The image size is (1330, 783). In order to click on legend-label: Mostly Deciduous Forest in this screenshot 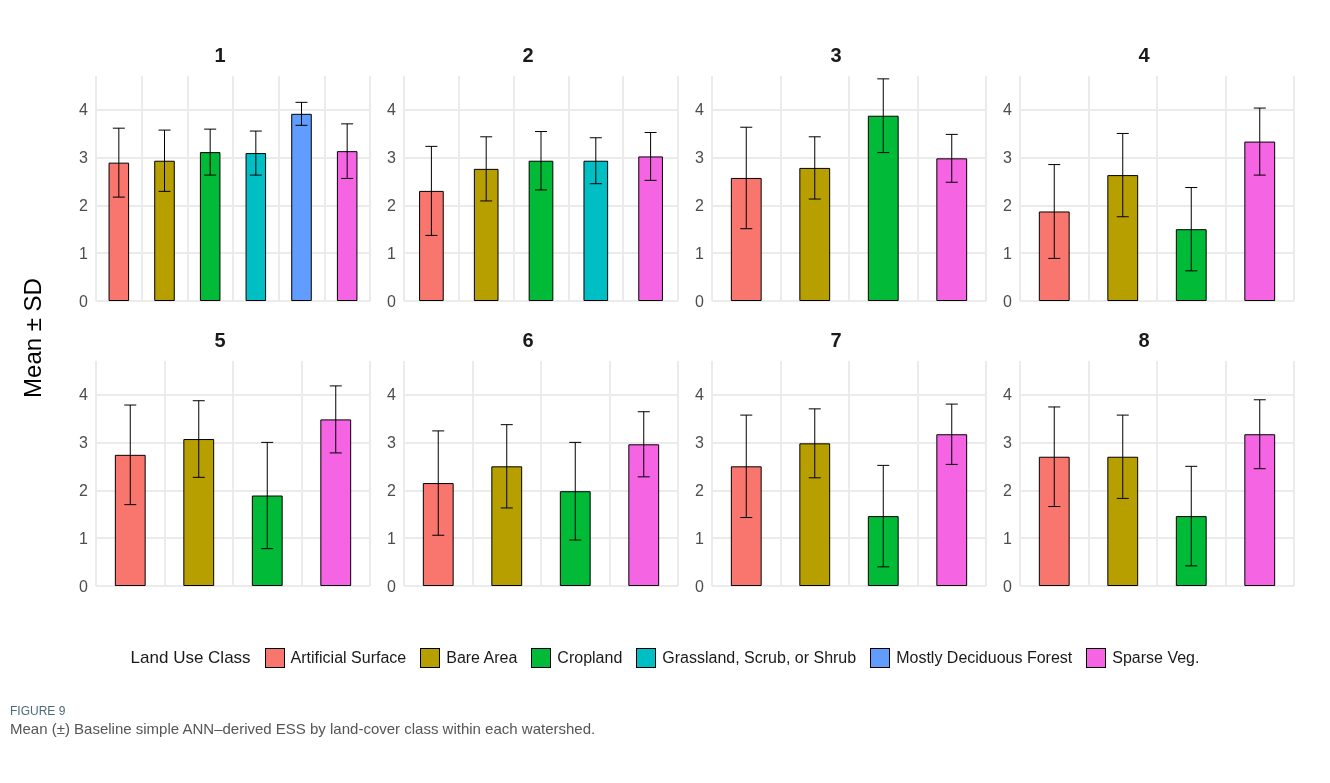, I will do `click(984, 658)`.